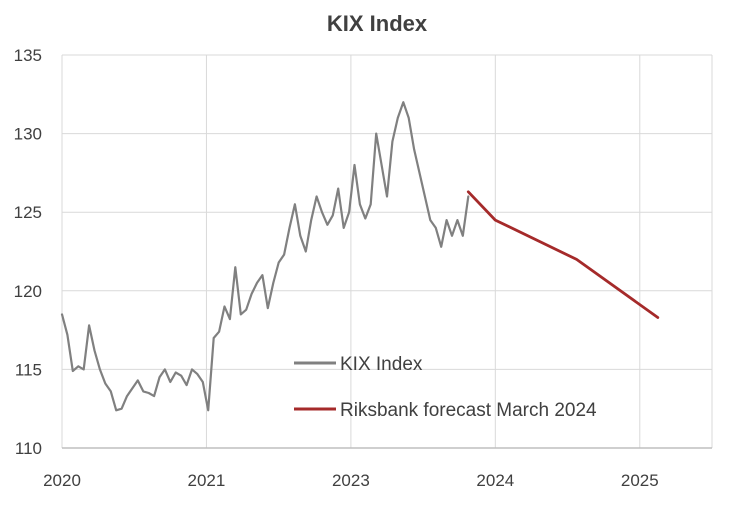 Image resolution: width=754 pixels, height=506 pixels. I want to click on y-tick-label: 110, so click(28, 448).